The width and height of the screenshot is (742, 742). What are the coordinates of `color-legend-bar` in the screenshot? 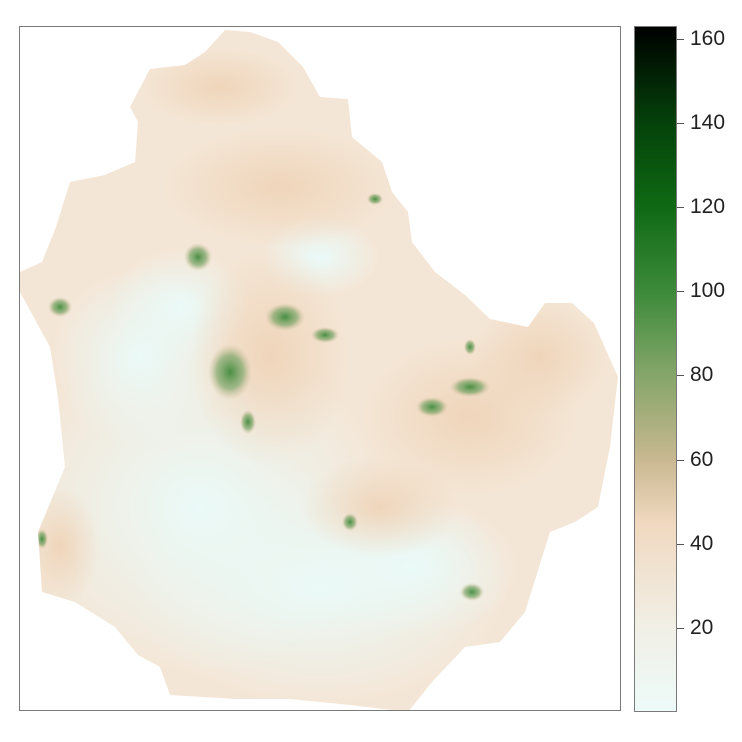 It's located at (655, 369).